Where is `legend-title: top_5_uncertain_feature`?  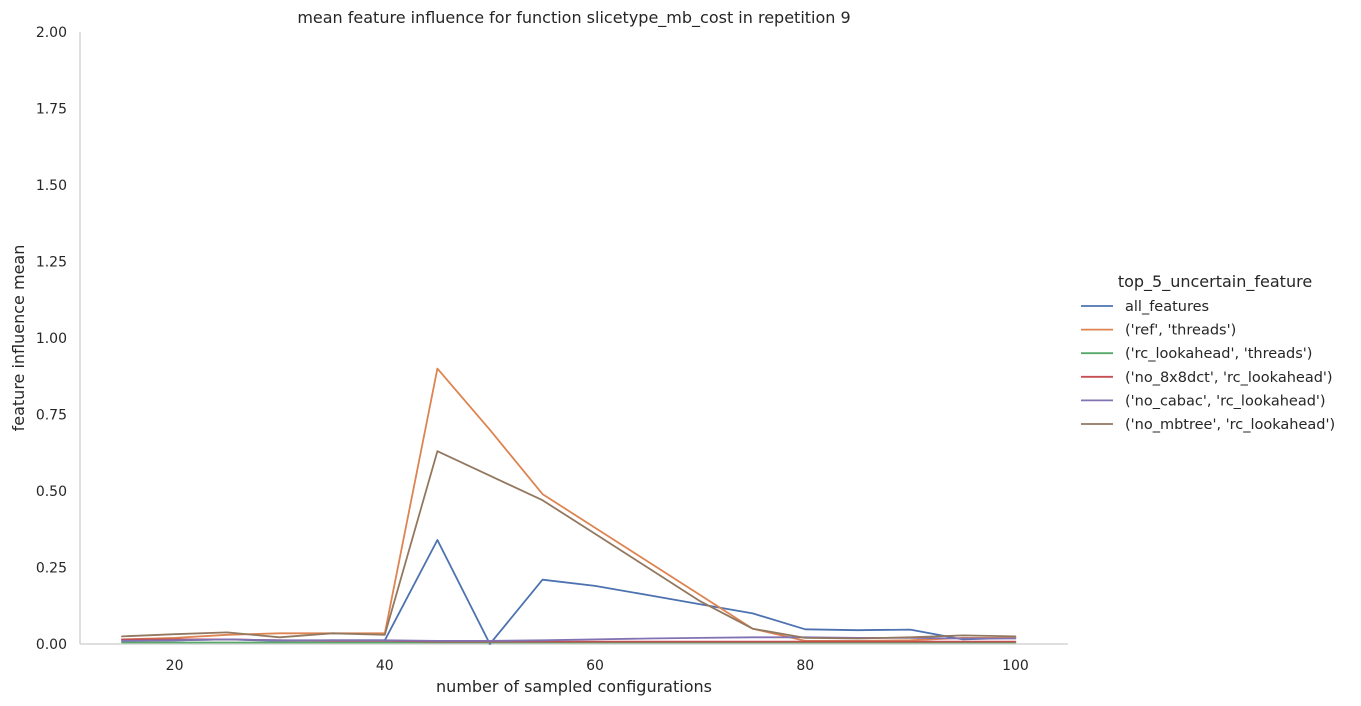
legend-title: top_5_uncertain_feature is located at coordinates (1215, 282).